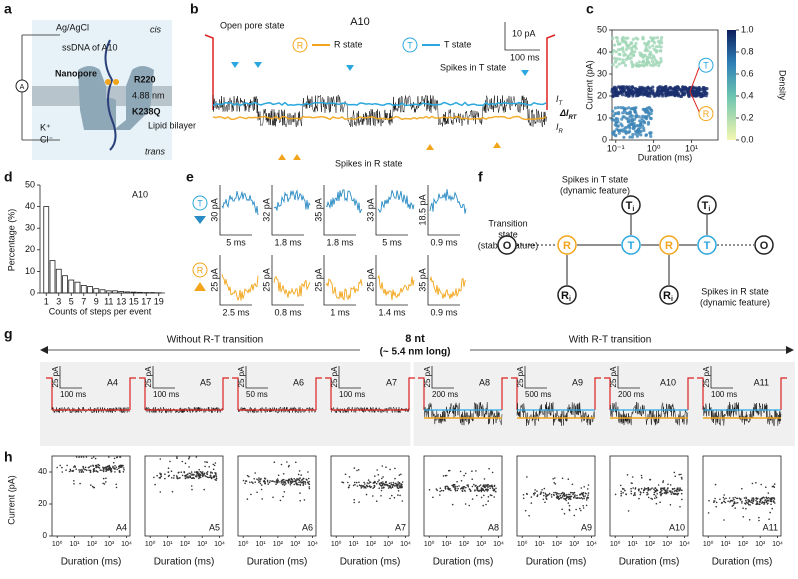 This screenshot has width=798, height=579. What do you see at coordinates (742, 562) in the screenshot?
I see `x-label: Duration (ms)` at bounding box center [742, 562].